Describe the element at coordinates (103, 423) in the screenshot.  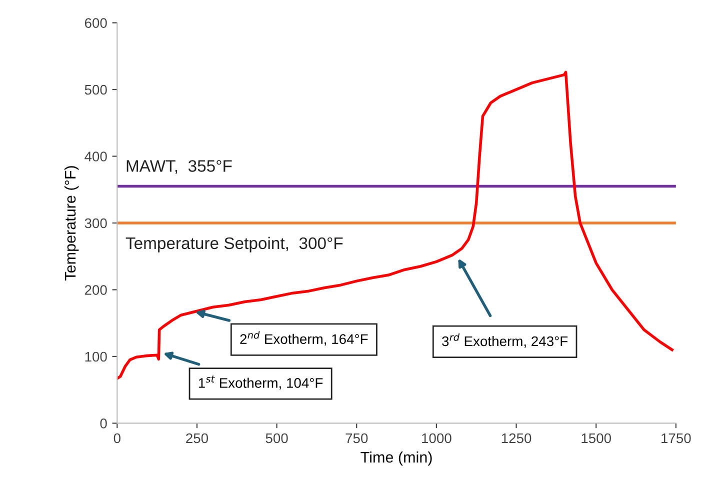
I see `y-tick-label: 0` at that location.